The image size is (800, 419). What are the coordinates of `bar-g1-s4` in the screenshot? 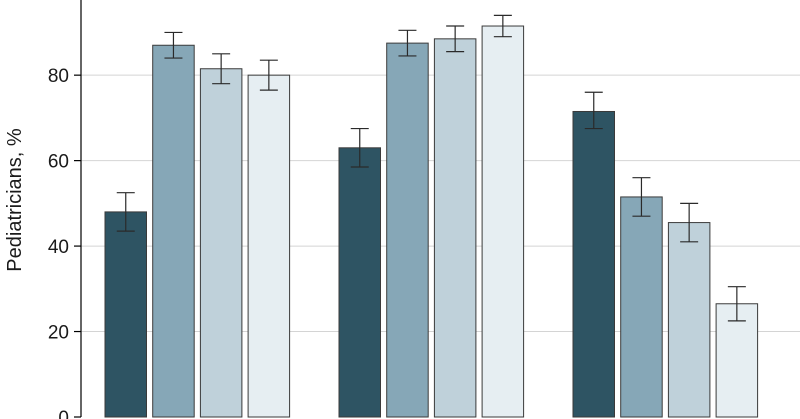 It's located at (269, 246).